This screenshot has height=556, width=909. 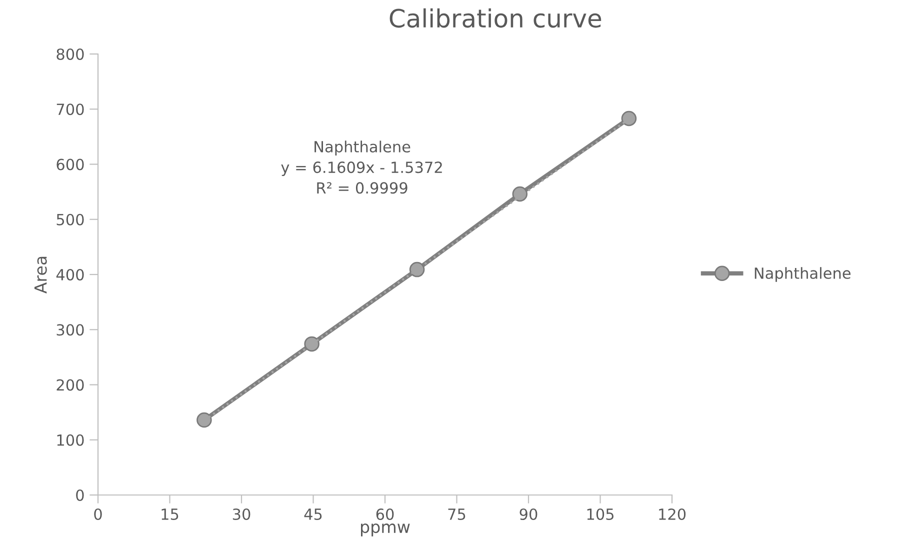 I want to click on y-tick-label: 600, so click(x=70, y=164).